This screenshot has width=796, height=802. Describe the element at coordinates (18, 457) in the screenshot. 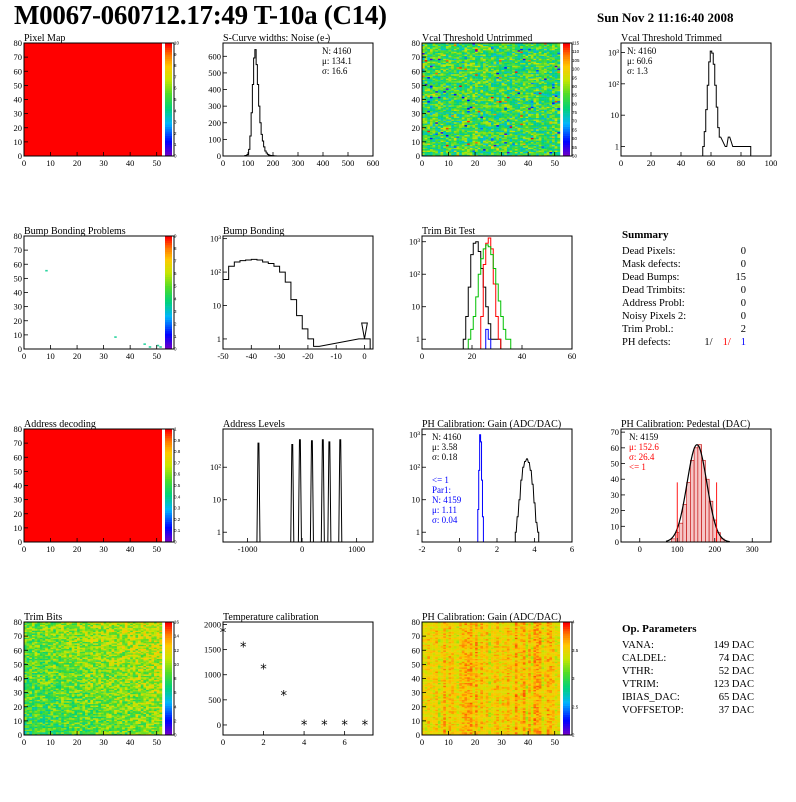

I see `y-tick-label: 60` at that location.